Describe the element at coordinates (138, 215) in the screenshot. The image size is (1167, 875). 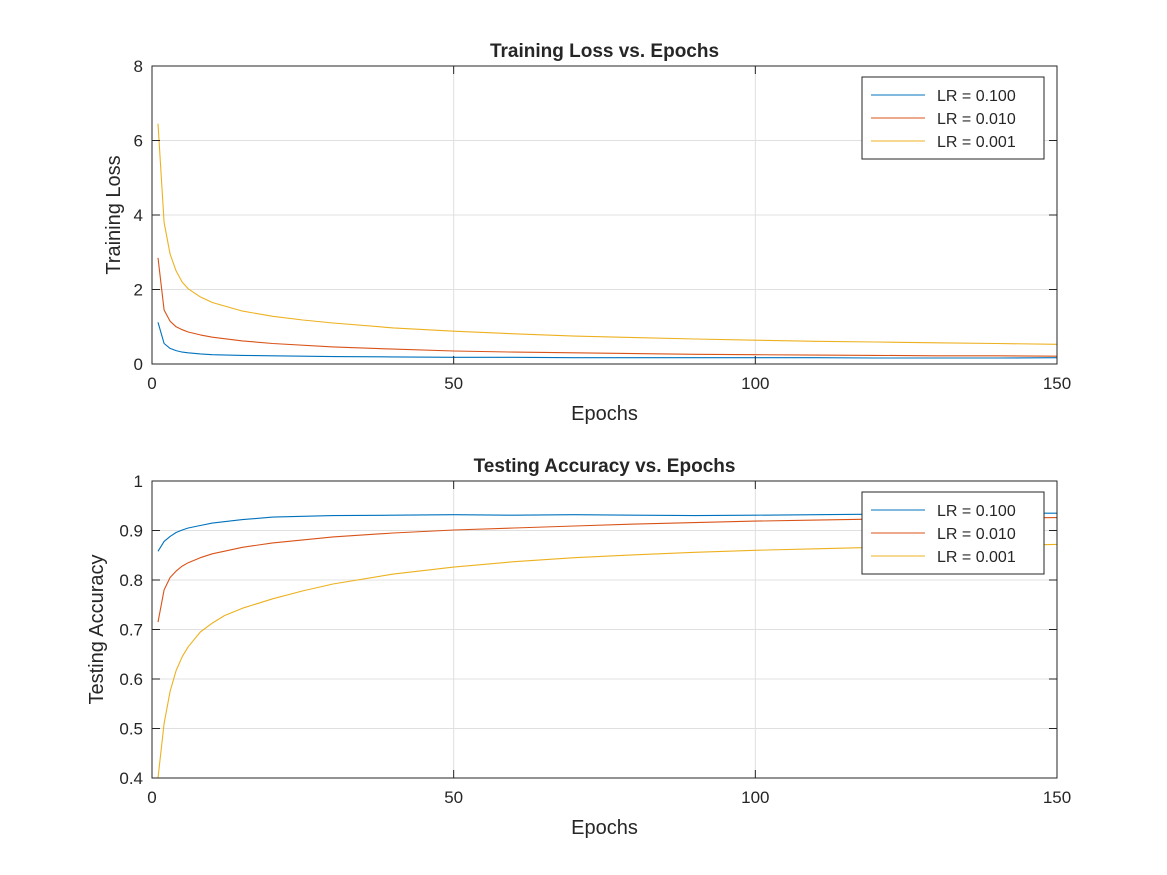
I see `loss-ytick-label-2: 4` at that location.